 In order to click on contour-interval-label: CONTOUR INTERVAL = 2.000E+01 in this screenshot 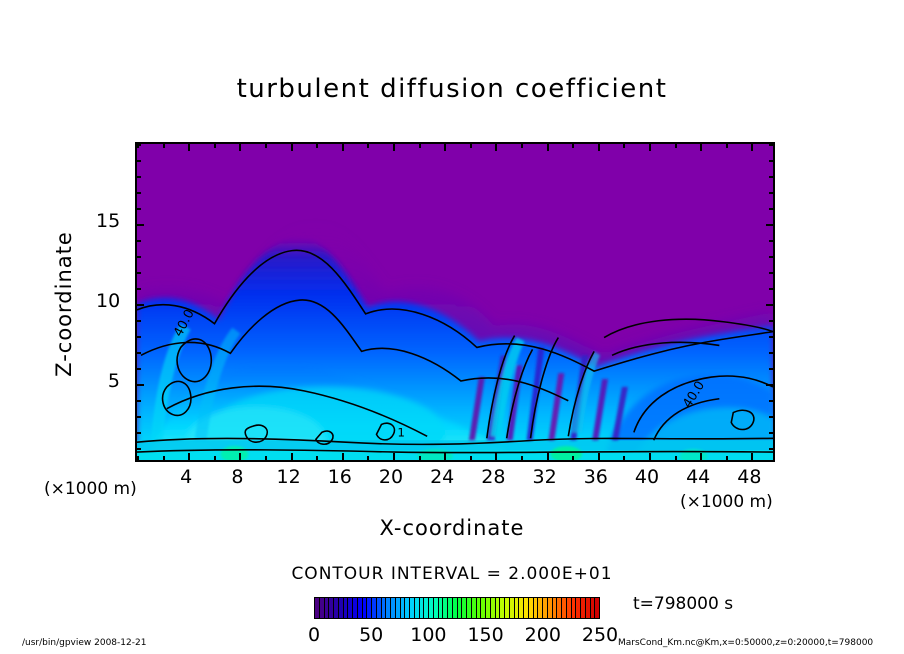, I will do `click(452, 574)`.